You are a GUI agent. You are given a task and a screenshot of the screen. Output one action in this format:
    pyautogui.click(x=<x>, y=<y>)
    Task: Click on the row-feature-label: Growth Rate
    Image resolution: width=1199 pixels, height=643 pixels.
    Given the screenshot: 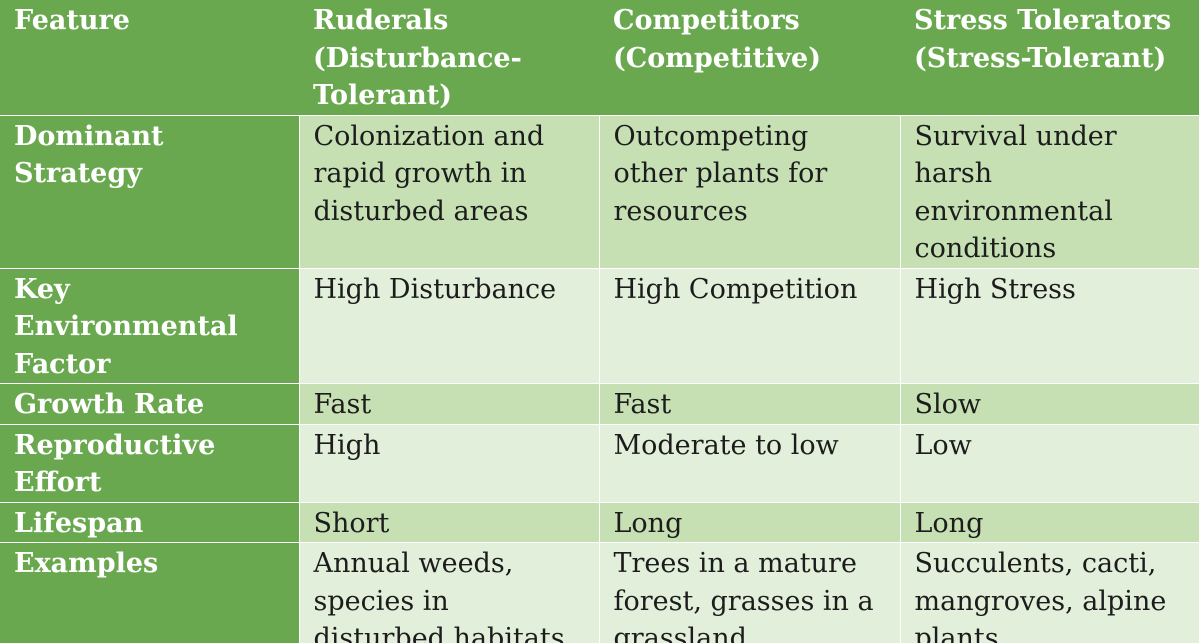 What is the action you would take?
    pyautogui.click(x=150, y=404)
    